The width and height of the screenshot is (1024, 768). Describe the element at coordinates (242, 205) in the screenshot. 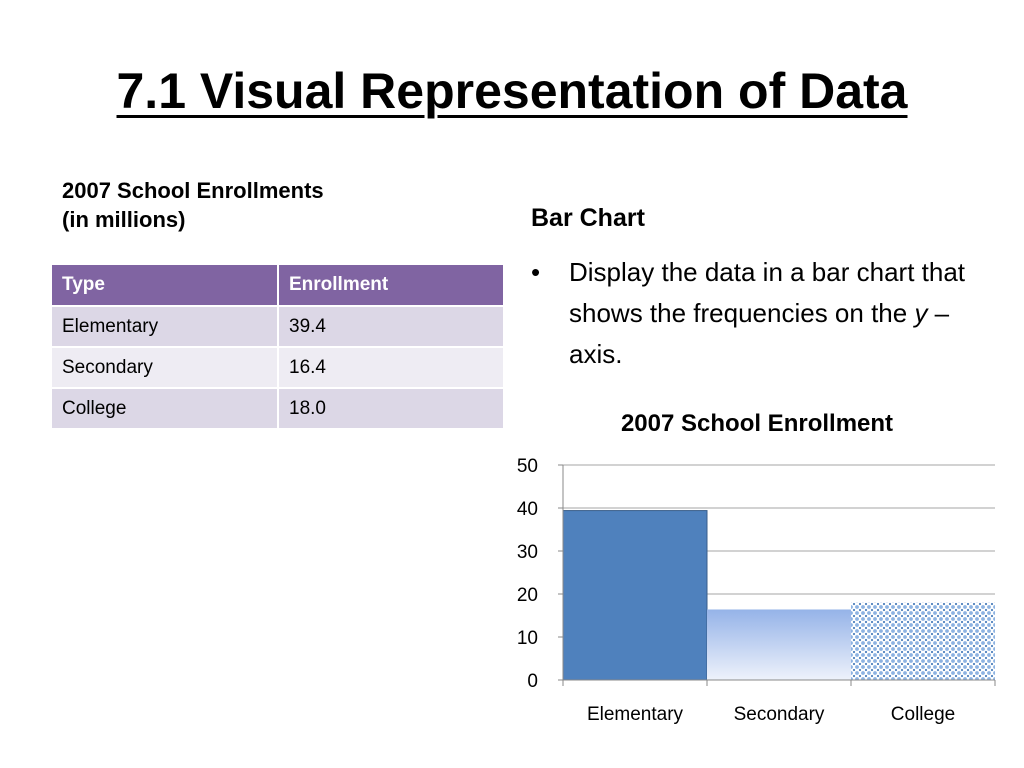

I see `table-caption: 2007 School Enrollments (in millions)` at that location.